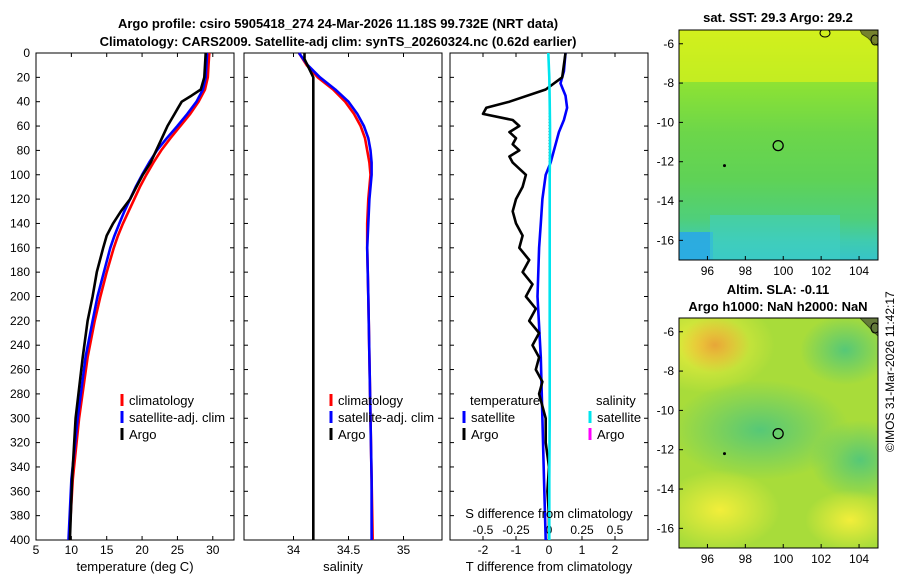 The image size is (900, 580). I want to click on sst-warm-patch, so click(778, 56).